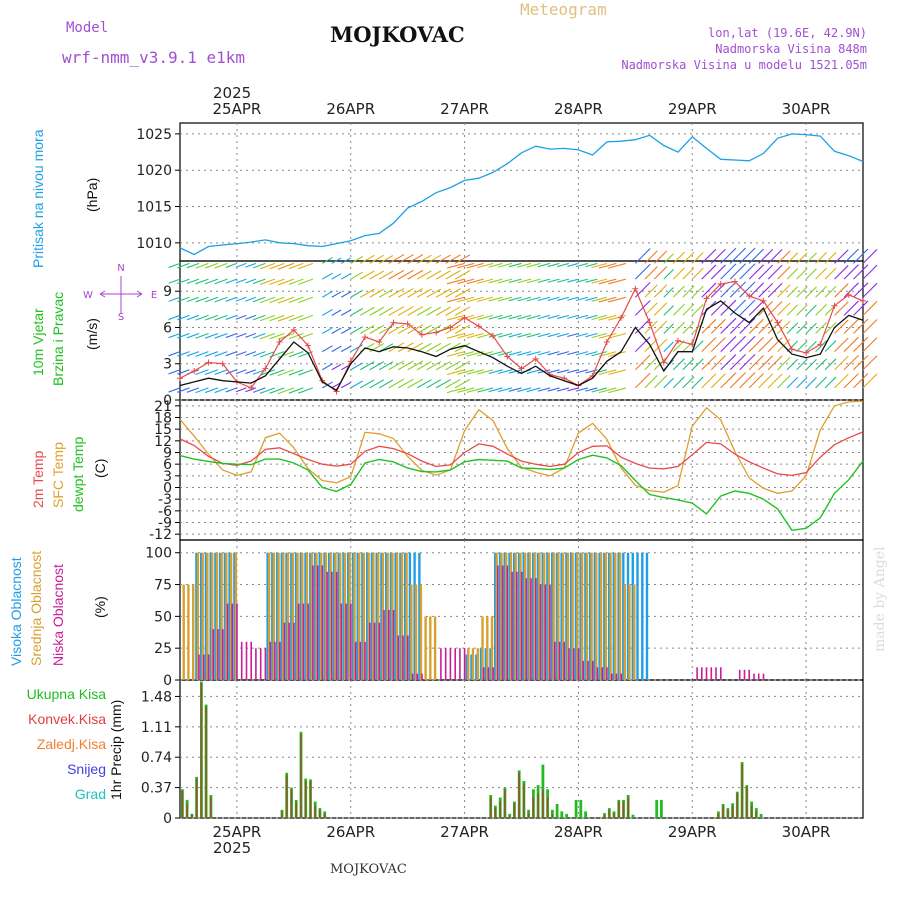 This screenshot has width=900, height=900. I want to click on cloud-unit: (%), so click(100, 607).